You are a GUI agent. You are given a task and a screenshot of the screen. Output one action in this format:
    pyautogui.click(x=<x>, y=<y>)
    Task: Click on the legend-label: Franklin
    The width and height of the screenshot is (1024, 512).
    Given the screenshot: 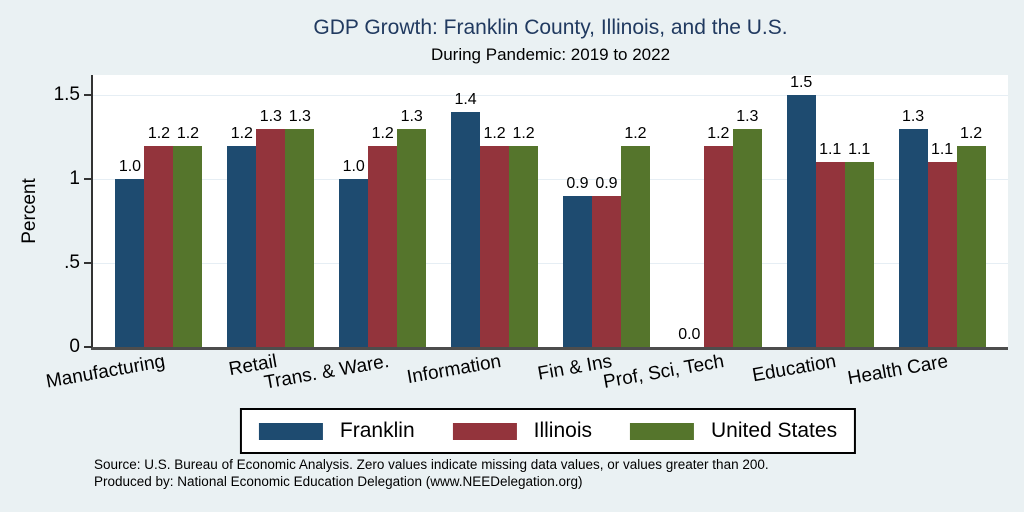 What is the action you would take?
    pyautogui.click(x=377, y=430)
    